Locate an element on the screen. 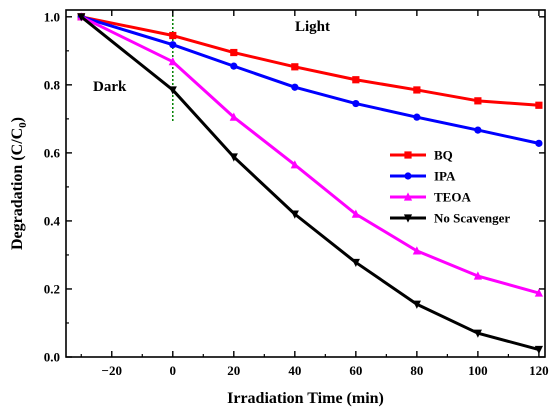 This screenshot has width=550, height=412. y-axis-title-close: ) is located at coordinates (17, 119).